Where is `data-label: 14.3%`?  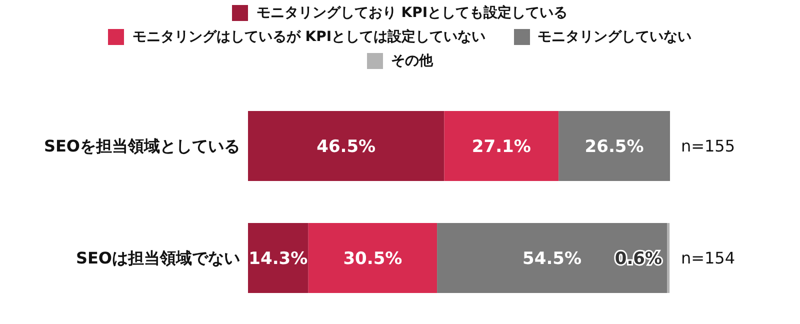 data-label: 14.3% is located at coordinates (278, 259).